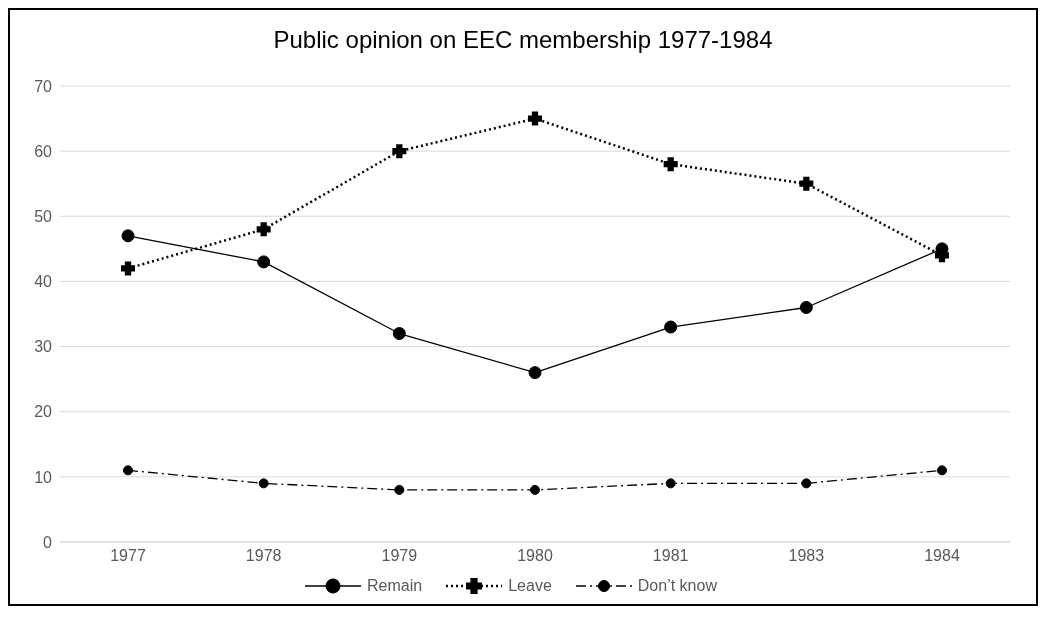 This screenshot has height=619, width=1051. What do you see at coordinates (530, 586) in the screenshot?
I see `legend-label: Leave` at bounding box center [530, 586].